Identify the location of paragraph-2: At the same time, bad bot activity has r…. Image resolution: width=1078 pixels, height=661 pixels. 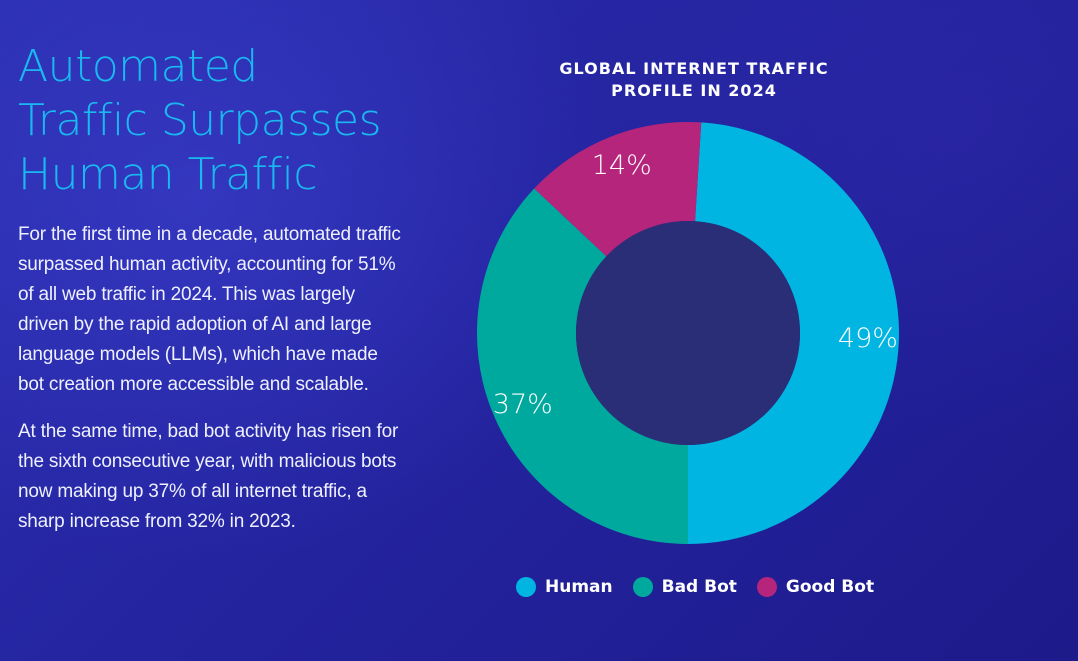
(208, 476).